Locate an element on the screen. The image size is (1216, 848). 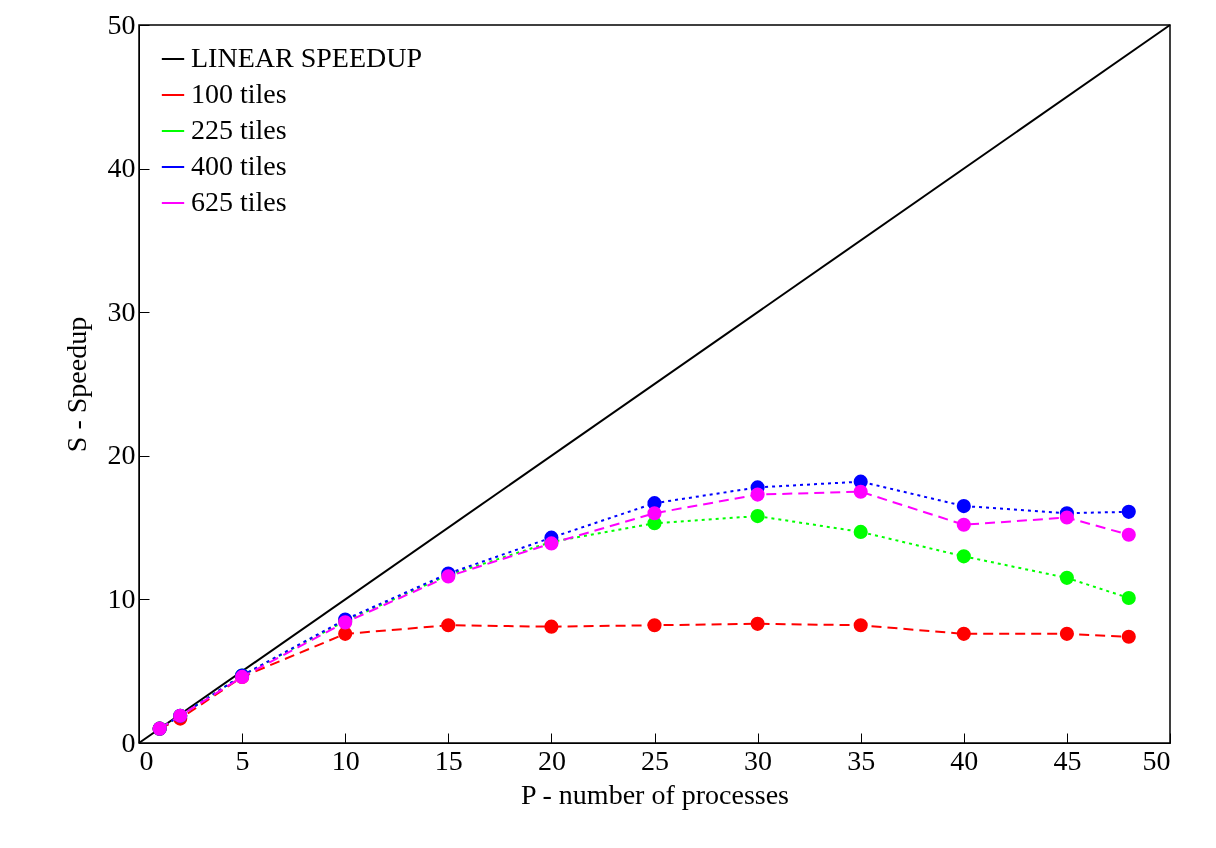
legend-label: 100 tiles is located at coordinates (239, 93).